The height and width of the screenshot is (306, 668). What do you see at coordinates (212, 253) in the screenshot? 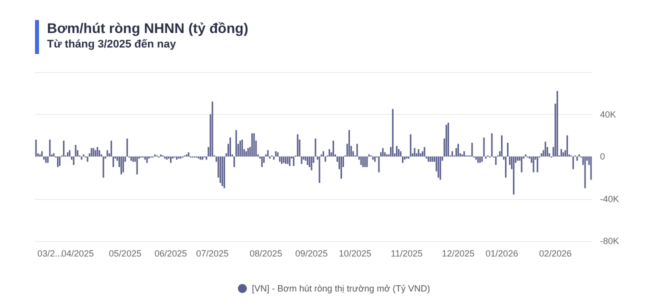
I see `x-tick-label: 07/2025` at bounding box center [212, 253].